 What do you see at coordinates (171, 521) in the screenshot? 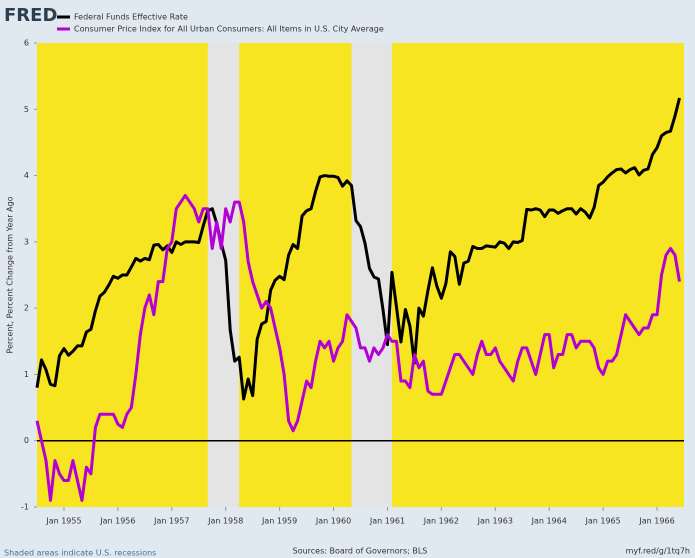
I see `x-tick-label: Jan 1957` at bounding box center [171, 521].